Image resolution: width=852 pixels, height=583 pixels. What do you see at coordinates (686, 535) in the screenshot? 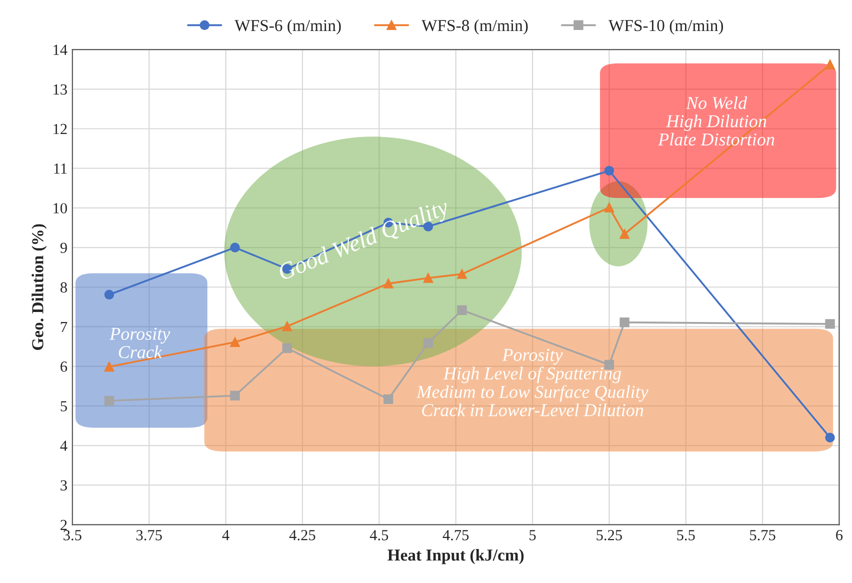
I see `x-tick-label: 5.5` at bounding box center [686, 535].